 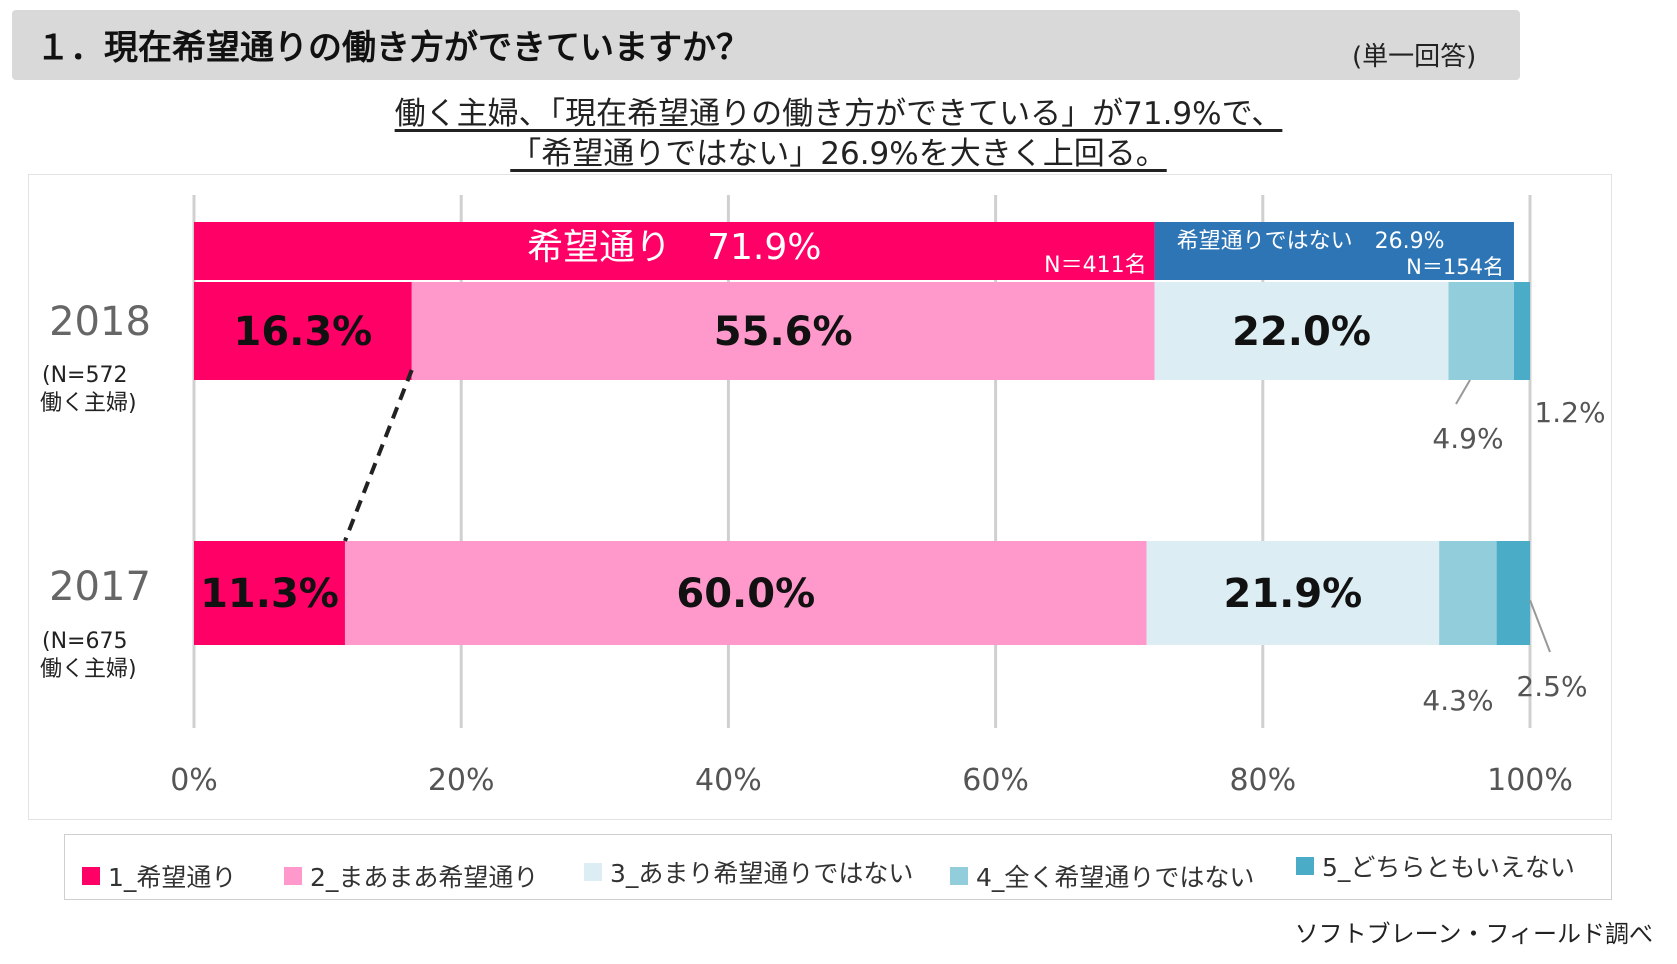 I want to click on data-label: 1.2%, so click(x=1569, y=412).